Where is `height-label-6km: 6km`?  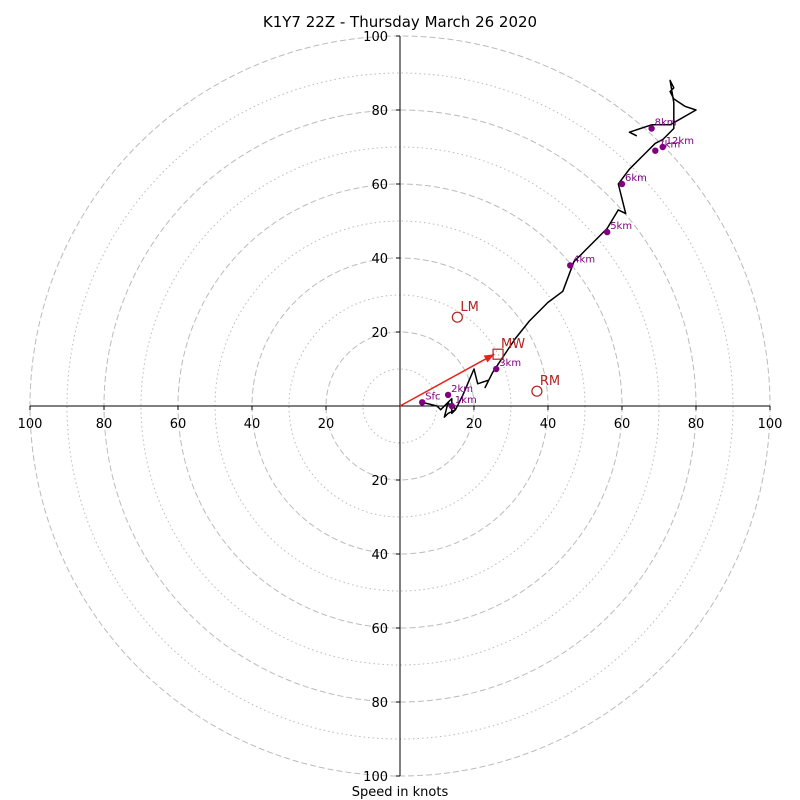
height-label-6km: 6km is located at coordinates (636, 178).